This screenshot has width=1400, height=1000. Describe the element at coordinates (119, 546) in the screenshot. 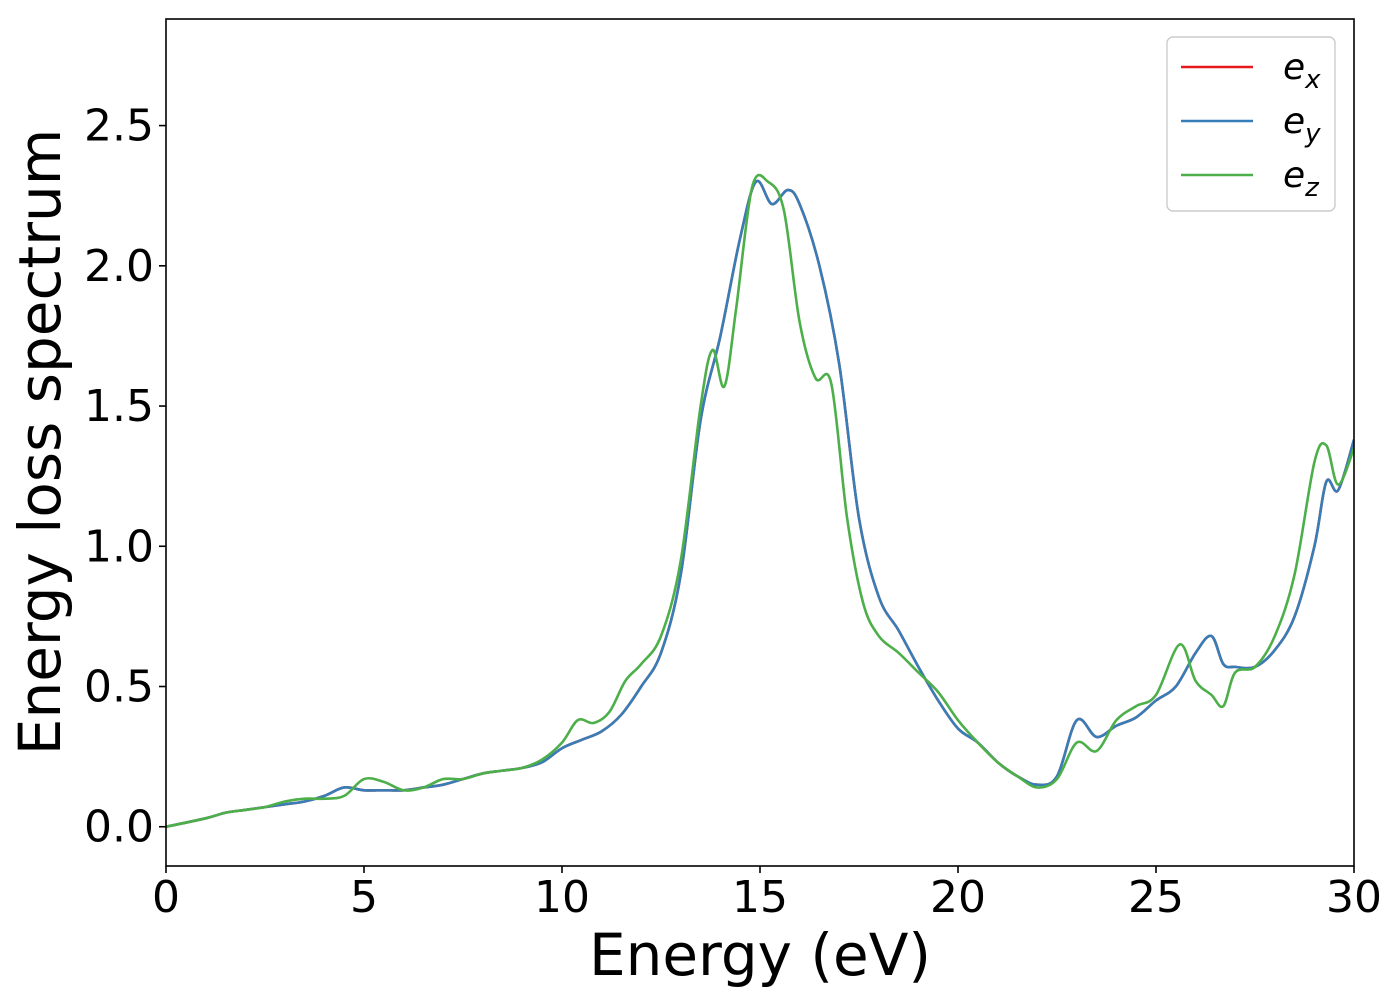

I see `y-tick-label: 1.0` at that location.